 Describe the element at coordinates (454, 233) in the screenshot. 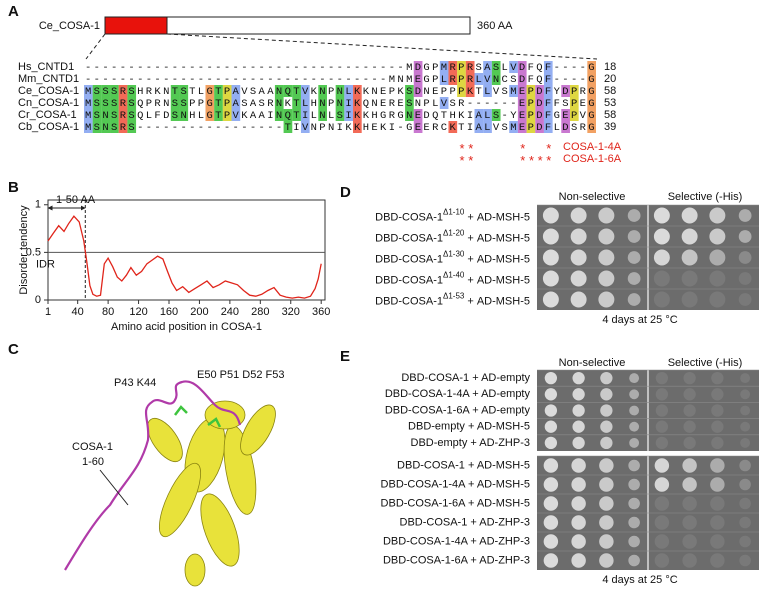

I see `deletion: Δ1-20` at that location.